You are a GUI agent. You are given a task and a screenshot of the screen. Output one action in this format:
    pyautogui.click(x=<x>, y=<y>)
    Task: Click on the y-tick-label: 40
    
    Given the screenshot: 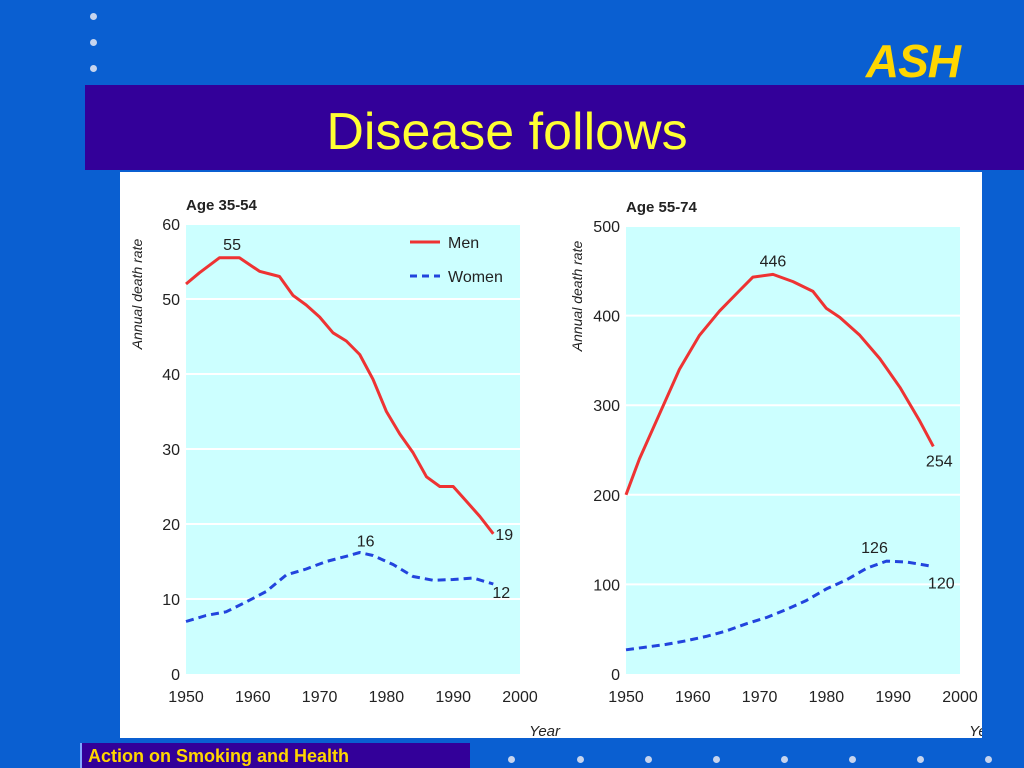 What is the action you would take?
    pyautogui.click(x=171, y=375)
    